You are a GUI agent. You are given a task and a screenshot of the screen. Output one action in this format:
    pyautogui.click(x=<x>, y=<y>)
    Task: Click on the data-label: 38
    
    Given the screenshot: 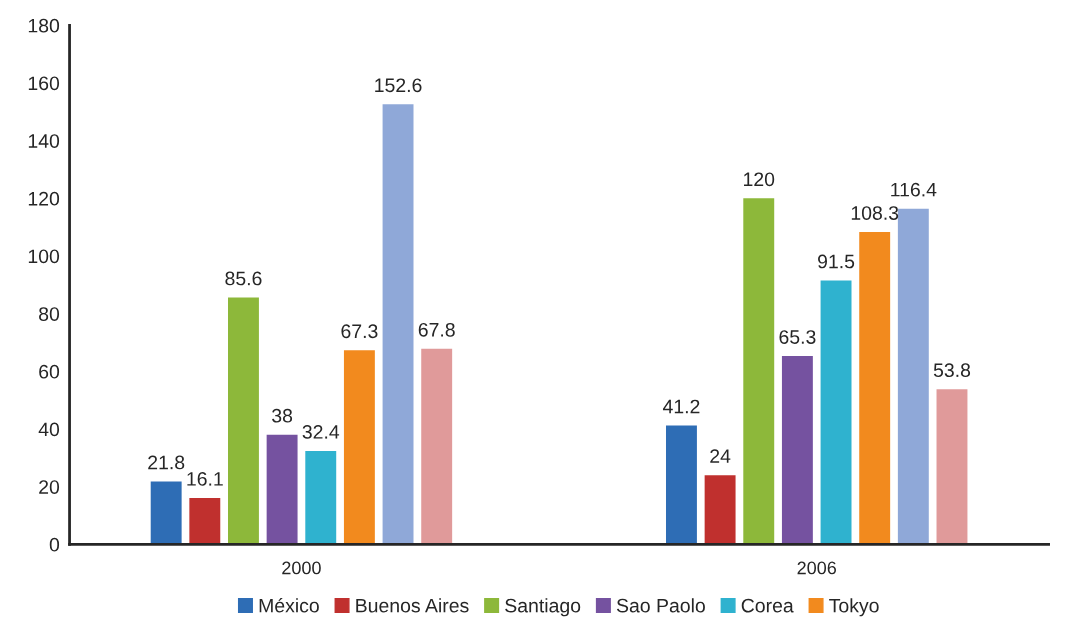 What is the action you would take?
    pyautogui.click(x=282, y=415)
    